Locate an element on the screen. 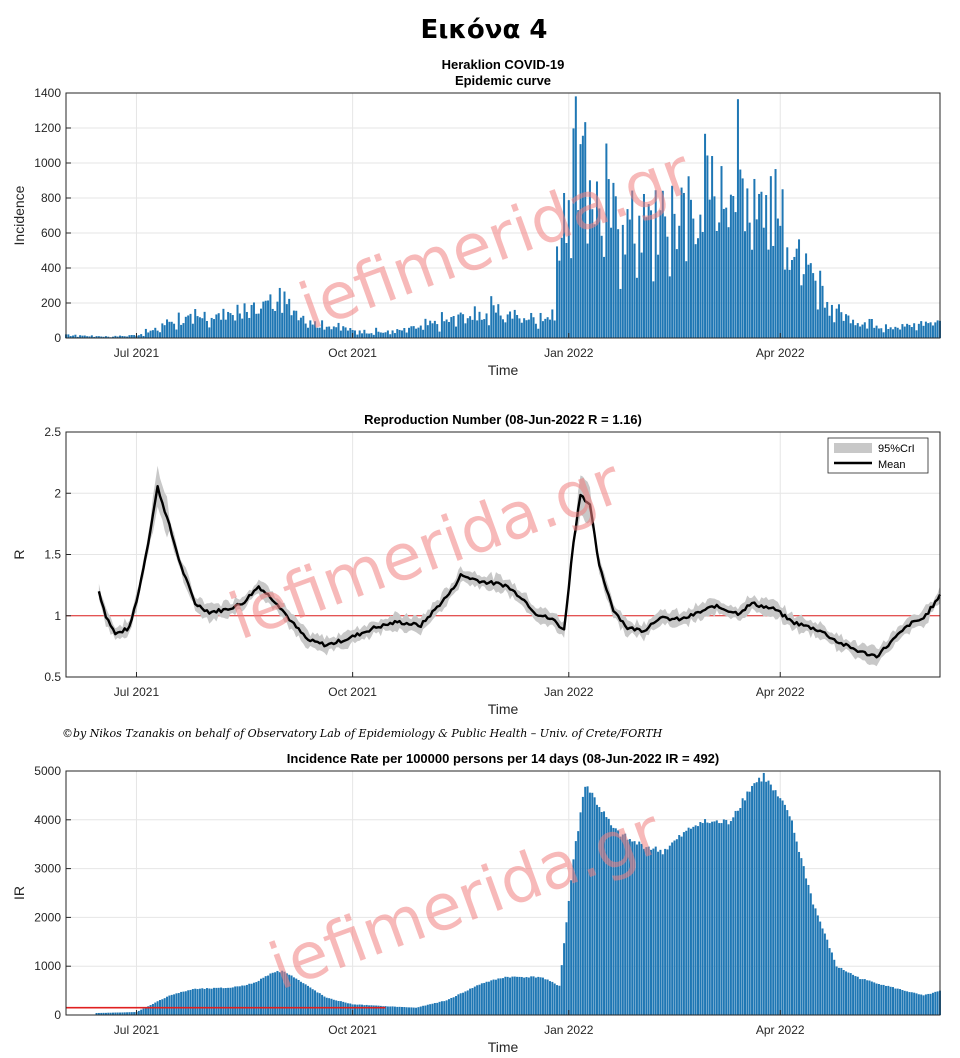  y-tick-label: 1400 is located at coordinates (47, 93).